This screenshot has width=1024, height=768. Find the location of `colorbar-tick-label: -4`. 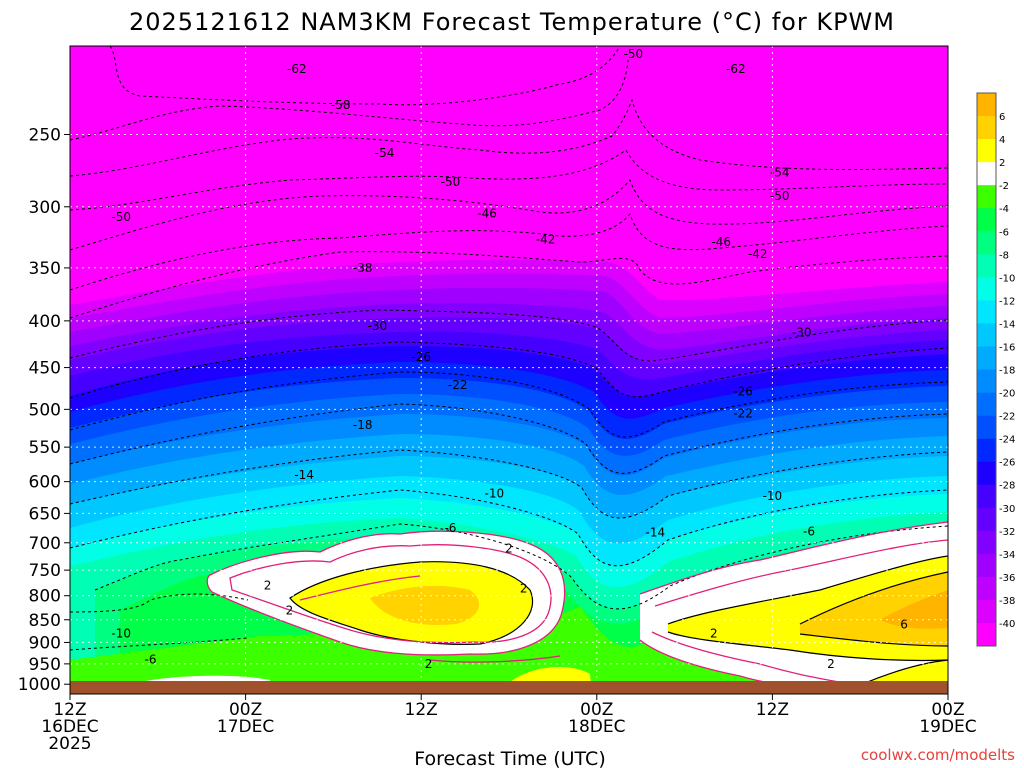

colorbar-tick-label: -4 is located at coordinates (1004, 209).